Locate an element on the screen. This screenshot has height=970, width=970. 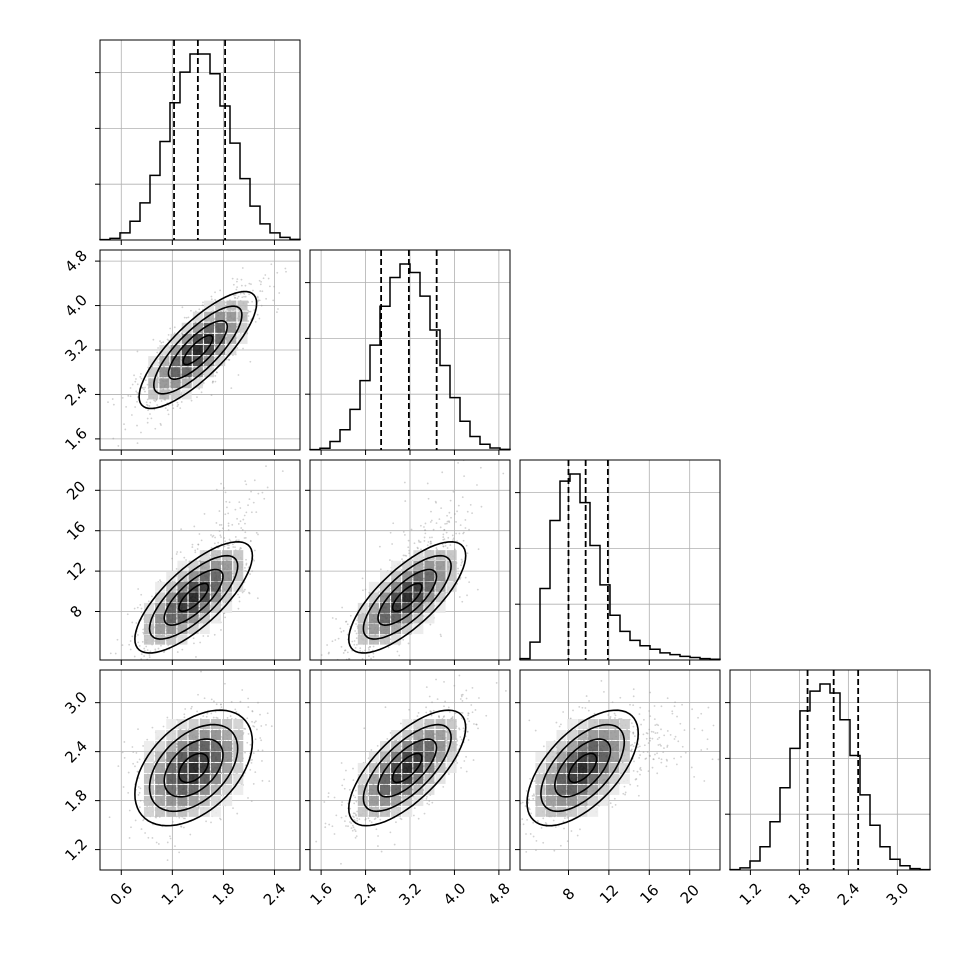
density-cells is located at coordinates (193, 597).